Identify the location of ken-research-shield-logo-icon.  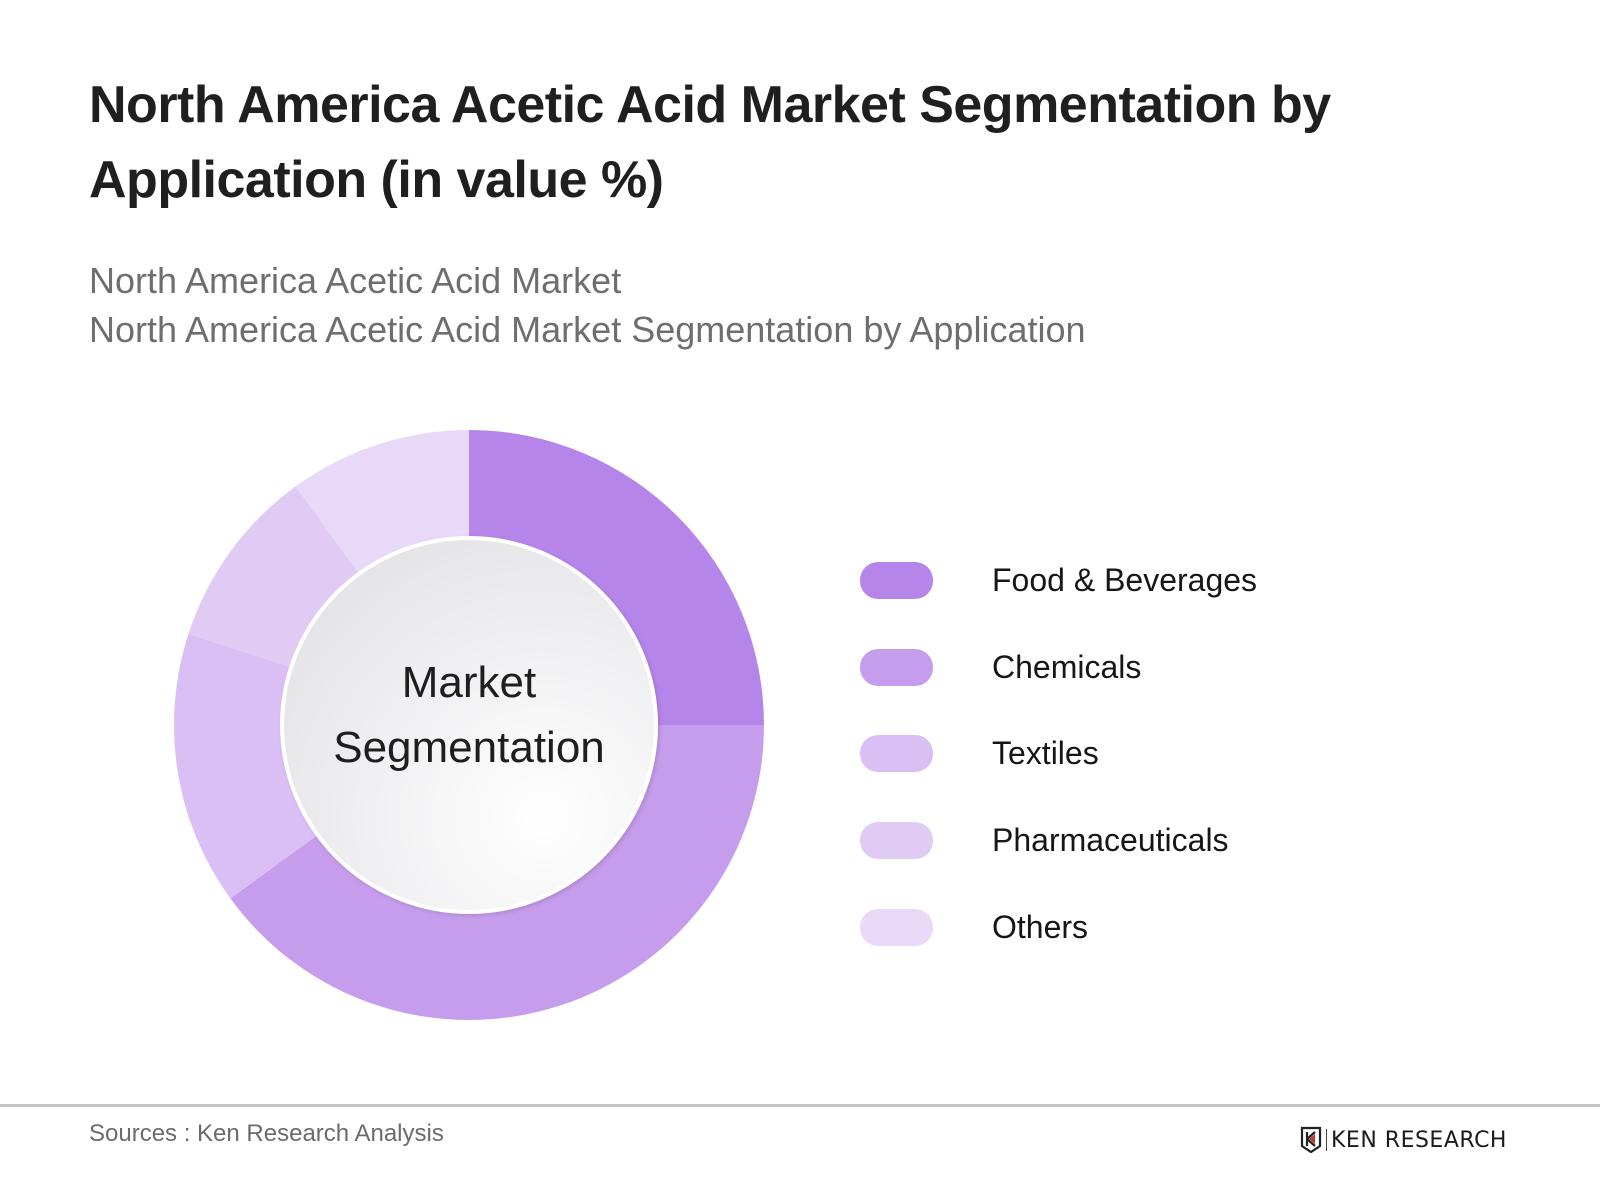
(1311, 1140).